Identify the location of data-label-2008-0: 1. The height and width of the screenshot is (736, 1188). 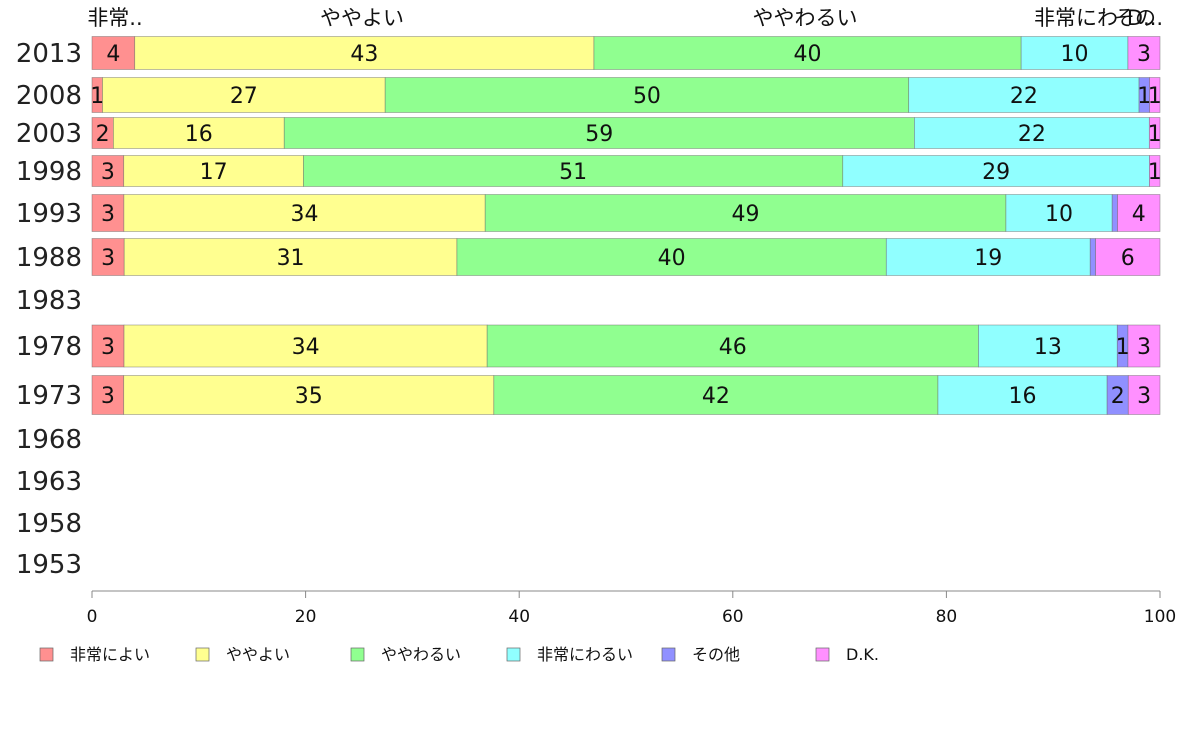
(97, 96).